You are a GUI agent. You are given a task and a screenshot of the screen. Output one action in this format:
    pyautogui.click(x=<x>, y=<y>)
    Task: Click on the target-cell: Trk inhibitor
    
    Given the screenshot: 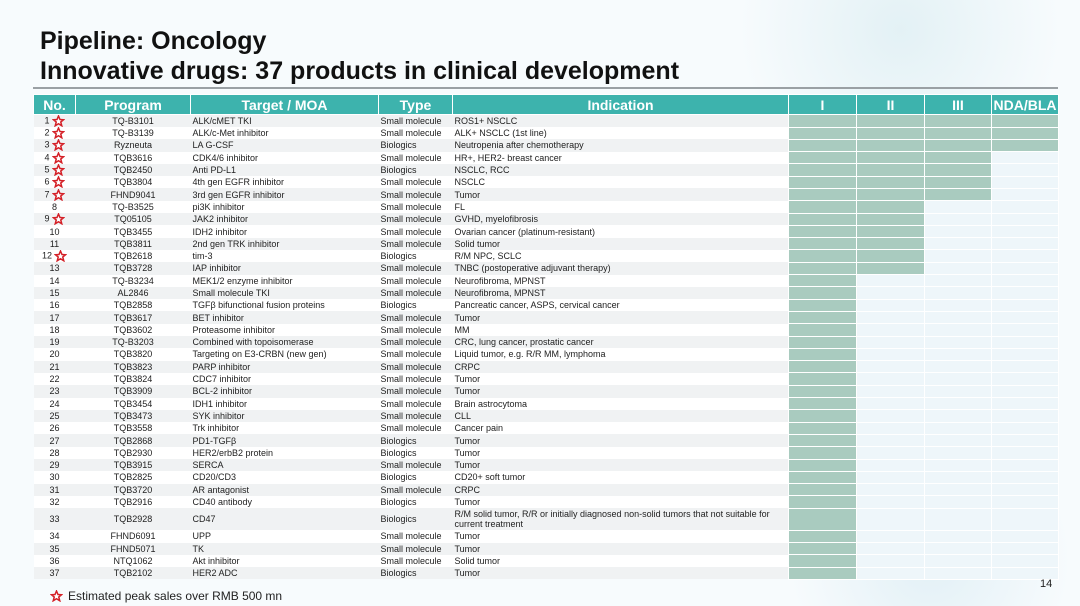 What is the action you would take?
    pyautogui.click(x=284, y=428)
    